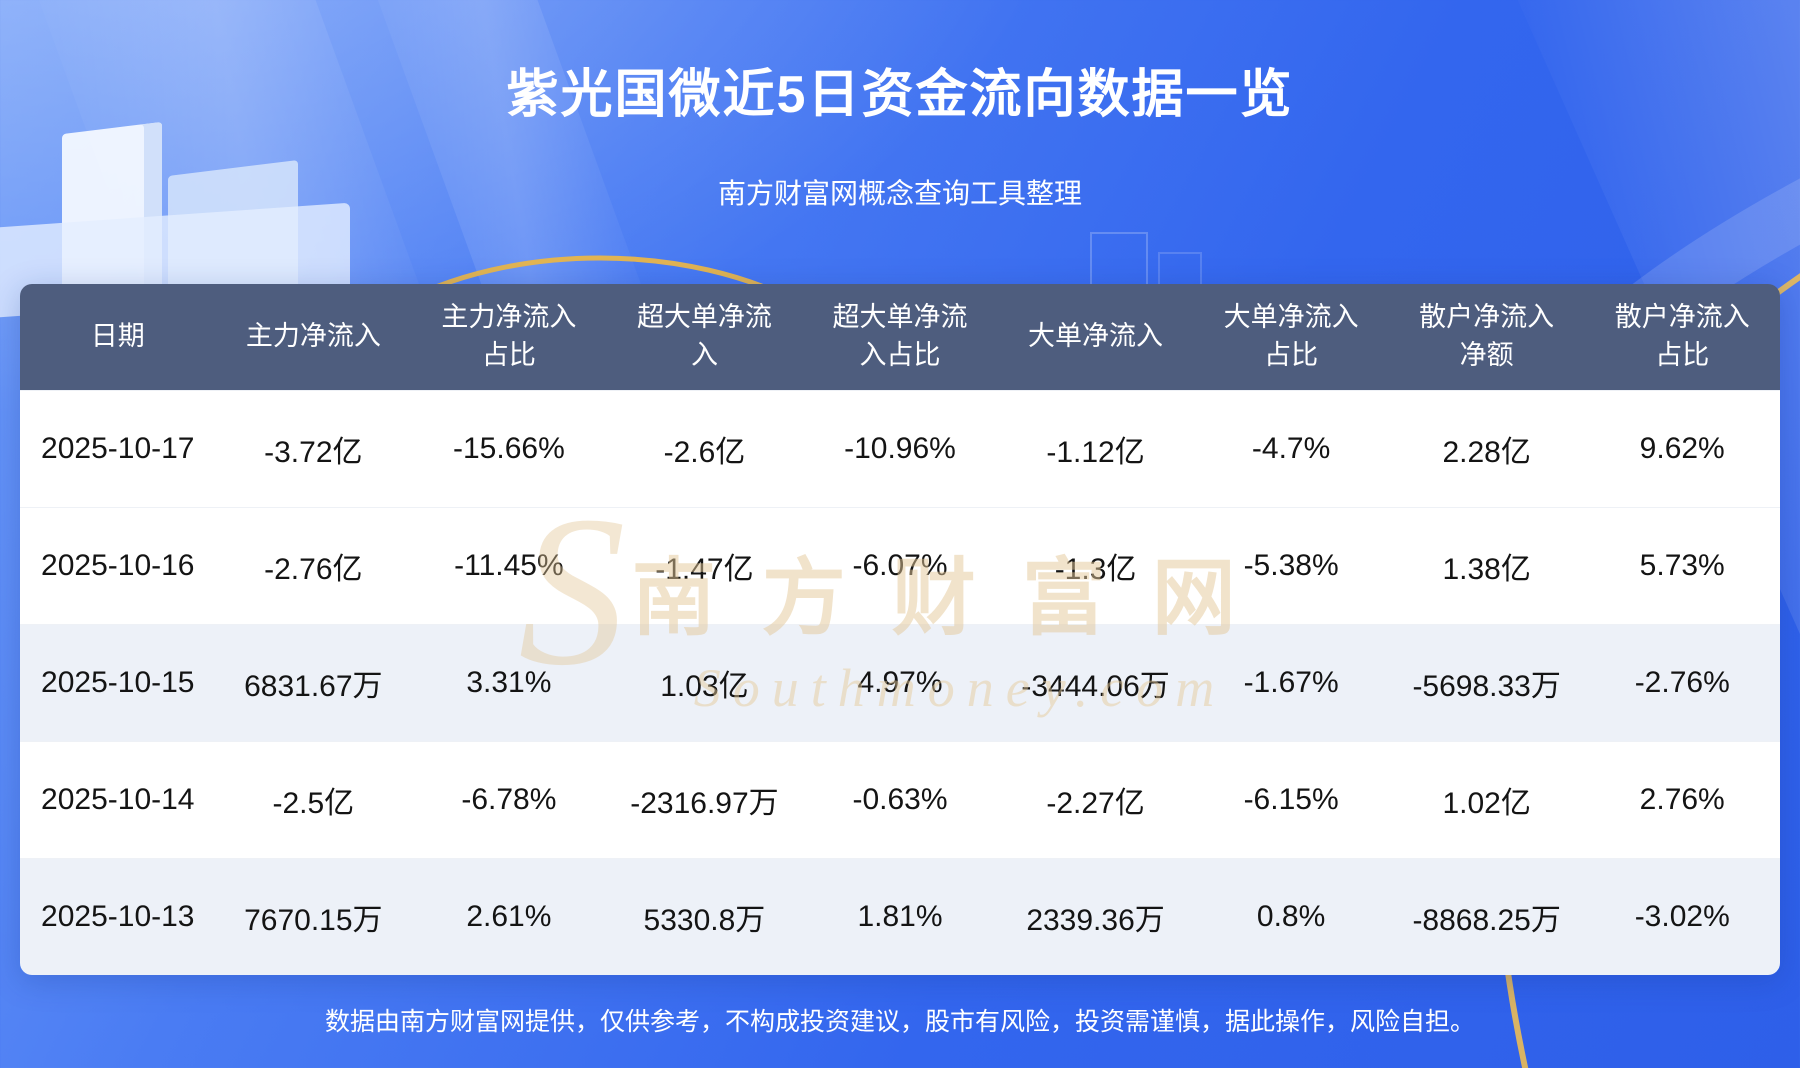  I want to click on column-header: 超大单净流入, so click(704, 336).